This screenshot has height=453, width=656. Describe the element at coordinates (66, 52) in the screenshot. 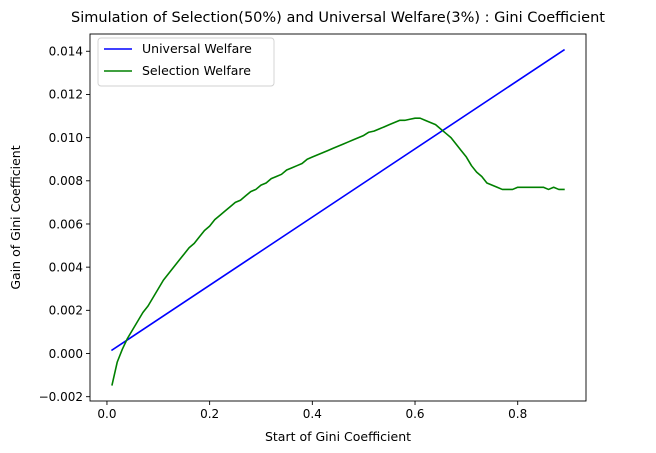

I see `y-tick-label: 0.014` at that location.